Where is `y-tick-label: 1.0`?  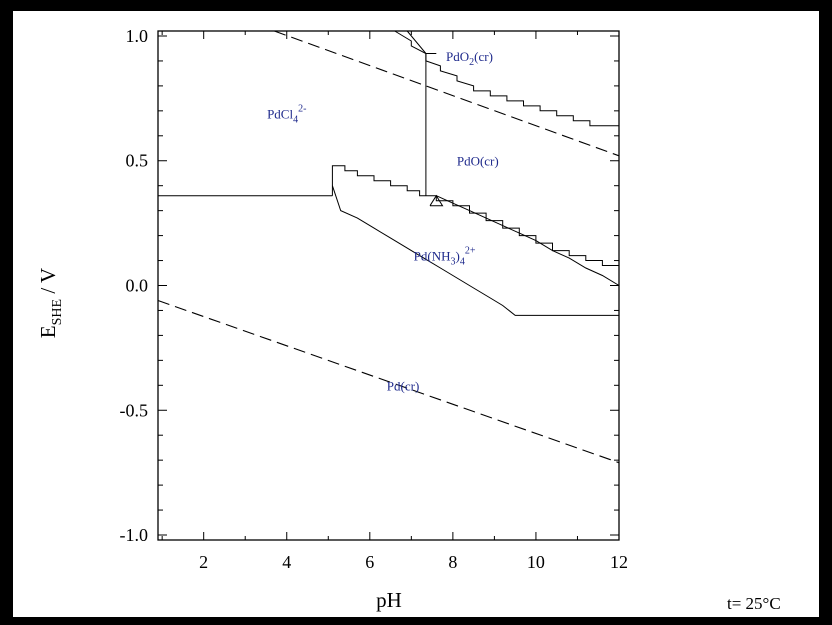 y-tick-label: 1.0 is located at coordinates (137, 36).